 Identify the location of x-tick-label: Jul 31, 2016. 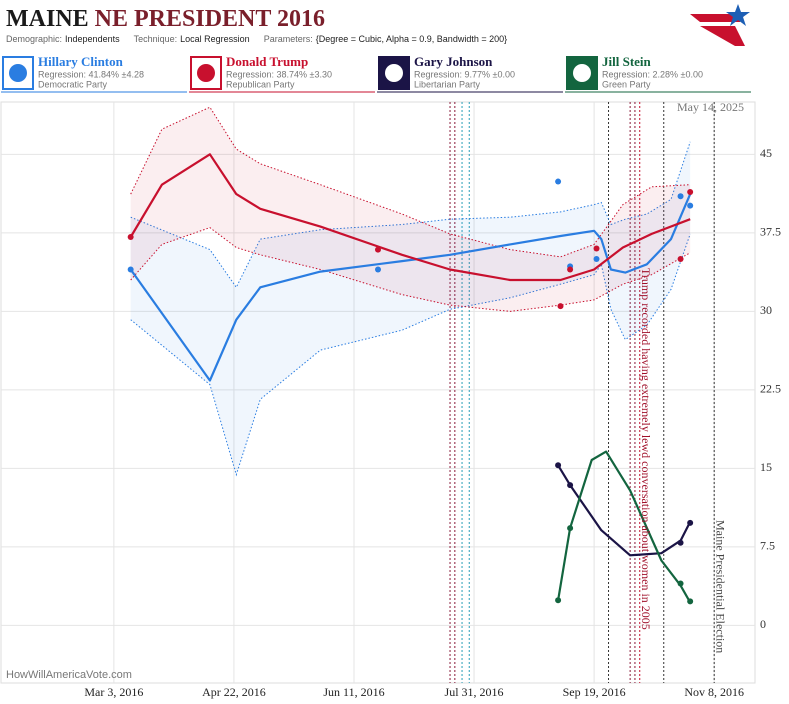
(474, 692).